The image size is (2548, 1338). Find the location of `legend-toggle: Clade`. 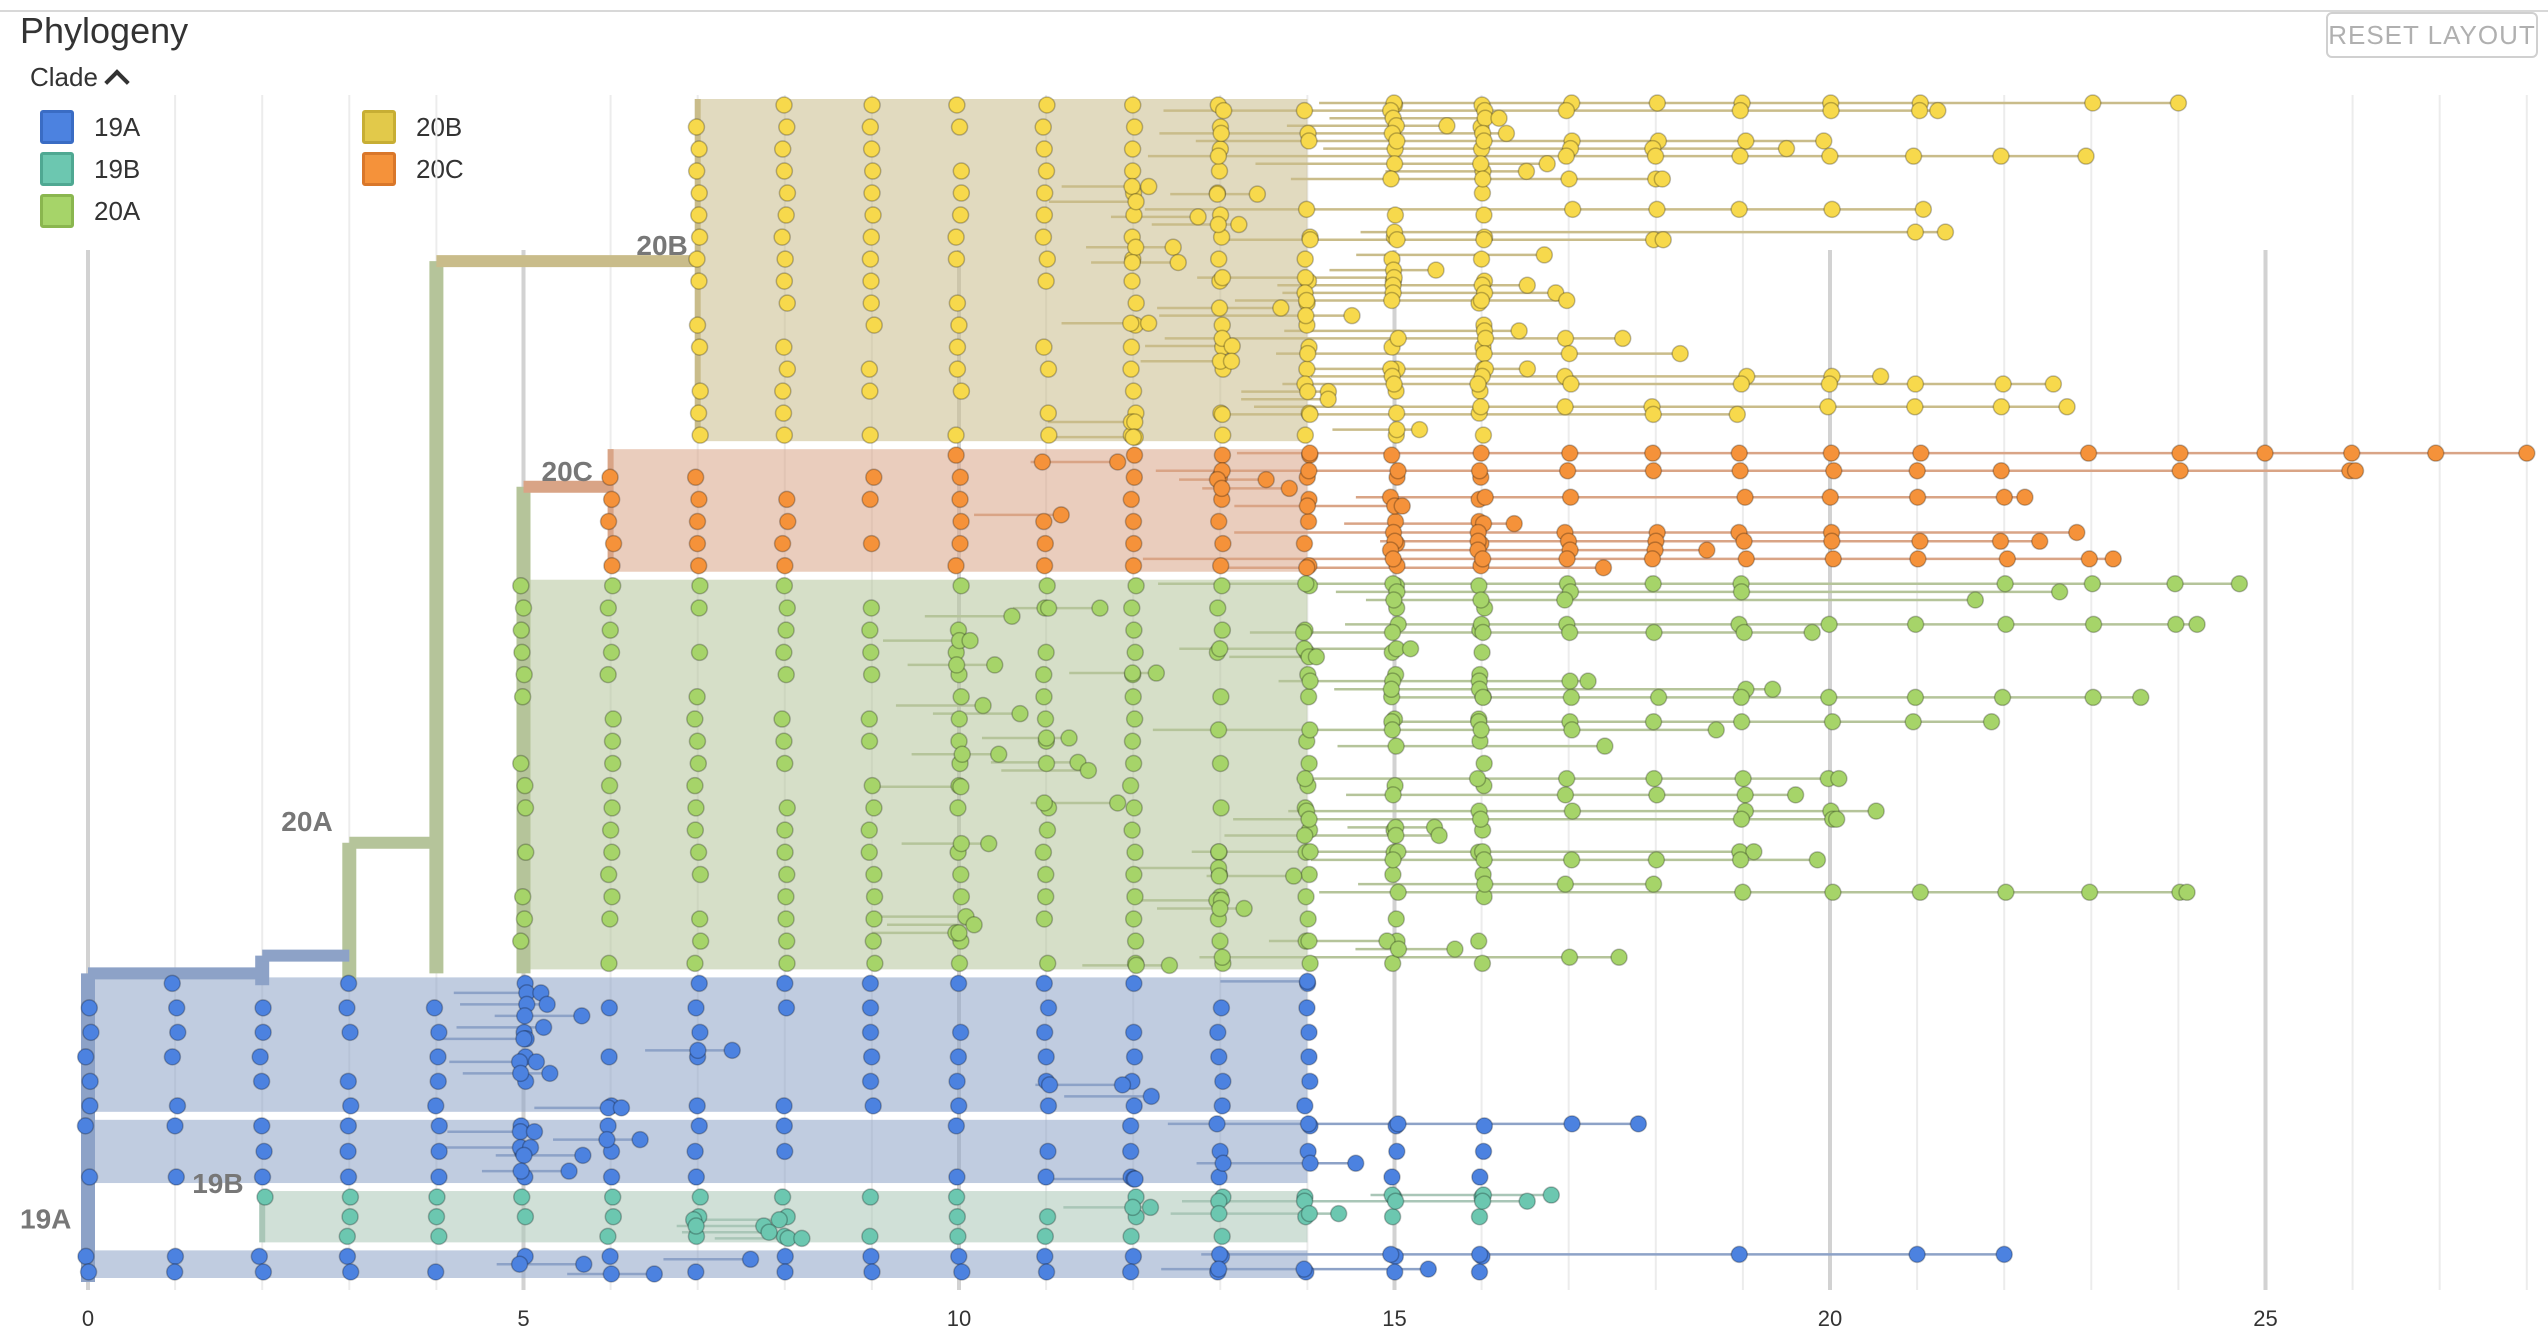

legend-toggle: Clade is located at coordinates (80, 78).